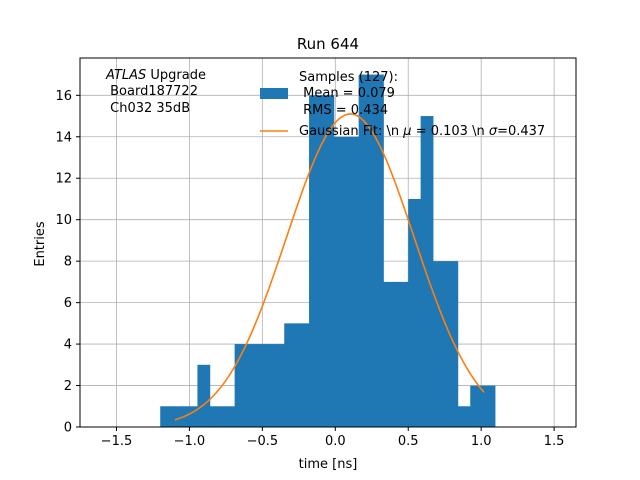 The width and height of the screenshot is (640, 480). Describe the element at coordinates (335, 441) in the screenshot. I see `x-tick-label: 0.0` at that location.